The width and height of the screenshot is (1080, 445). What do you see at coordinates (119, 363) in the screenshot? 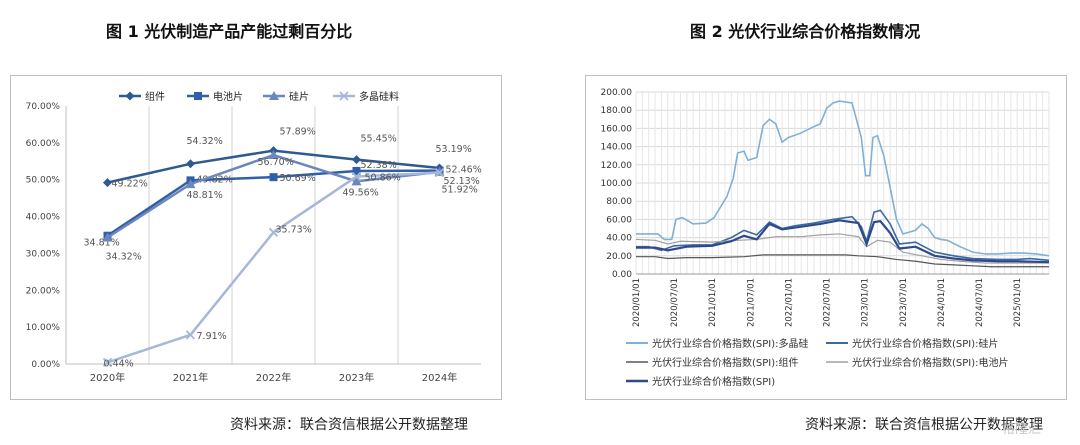
I see `data-label: 0.44%` at bounding box center [119, 363].